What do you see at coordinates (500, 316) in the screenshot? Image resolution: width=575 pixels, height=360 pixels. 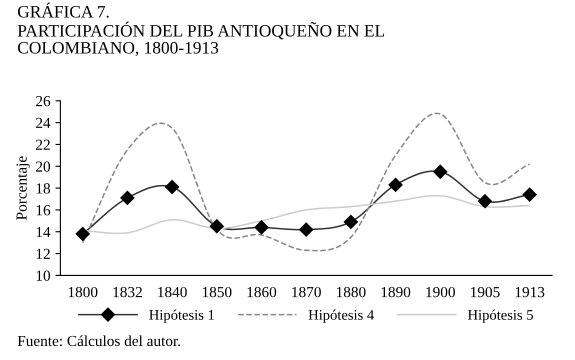 I see `legend-label: Hipótesis 5` at bounding box center [500, 316].